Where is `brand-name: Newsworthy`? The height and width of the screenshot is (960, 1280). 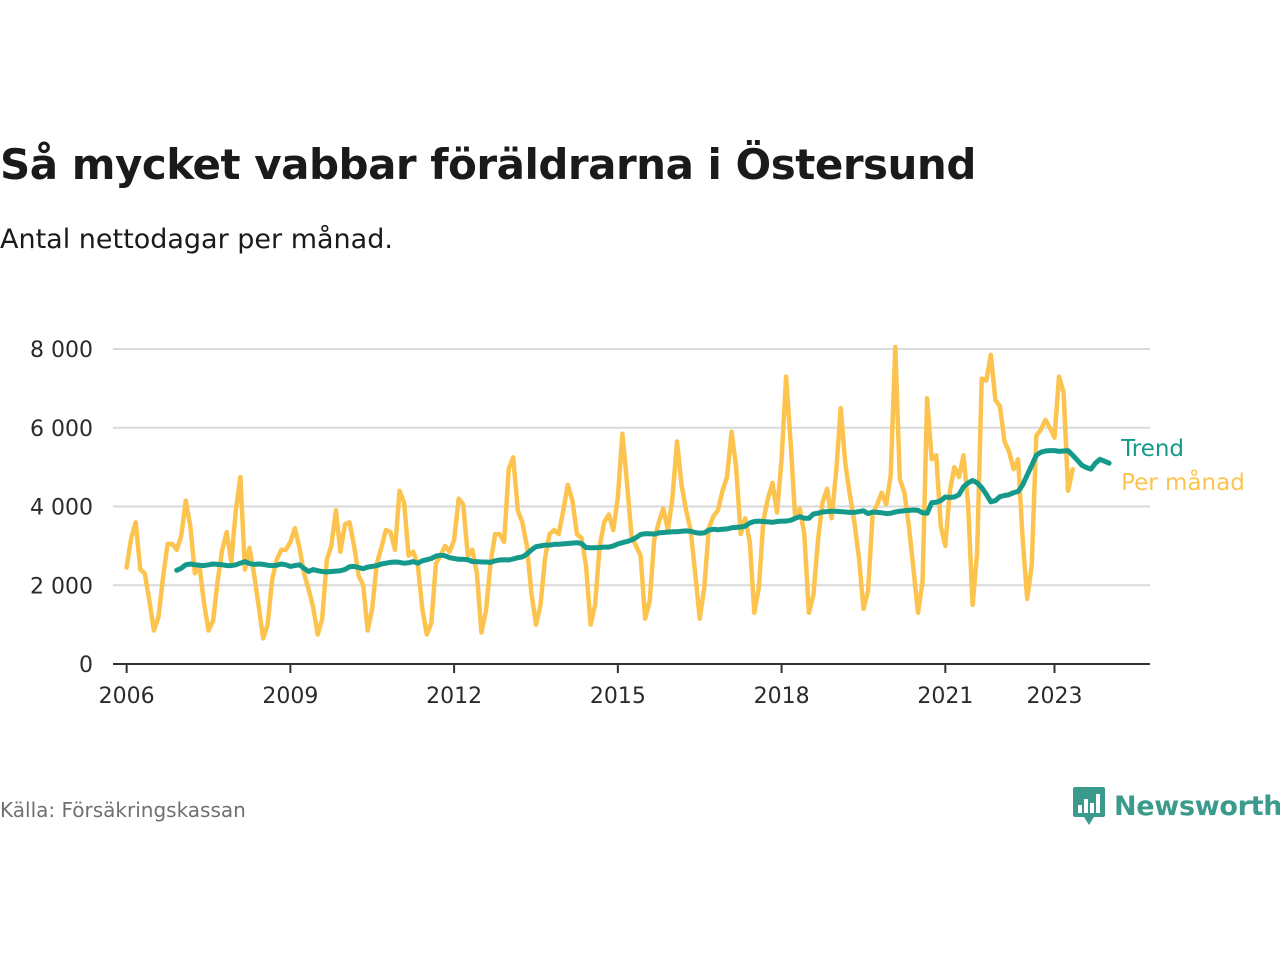
brand-name: Newsworthy is located at coordinates (1197, 806).